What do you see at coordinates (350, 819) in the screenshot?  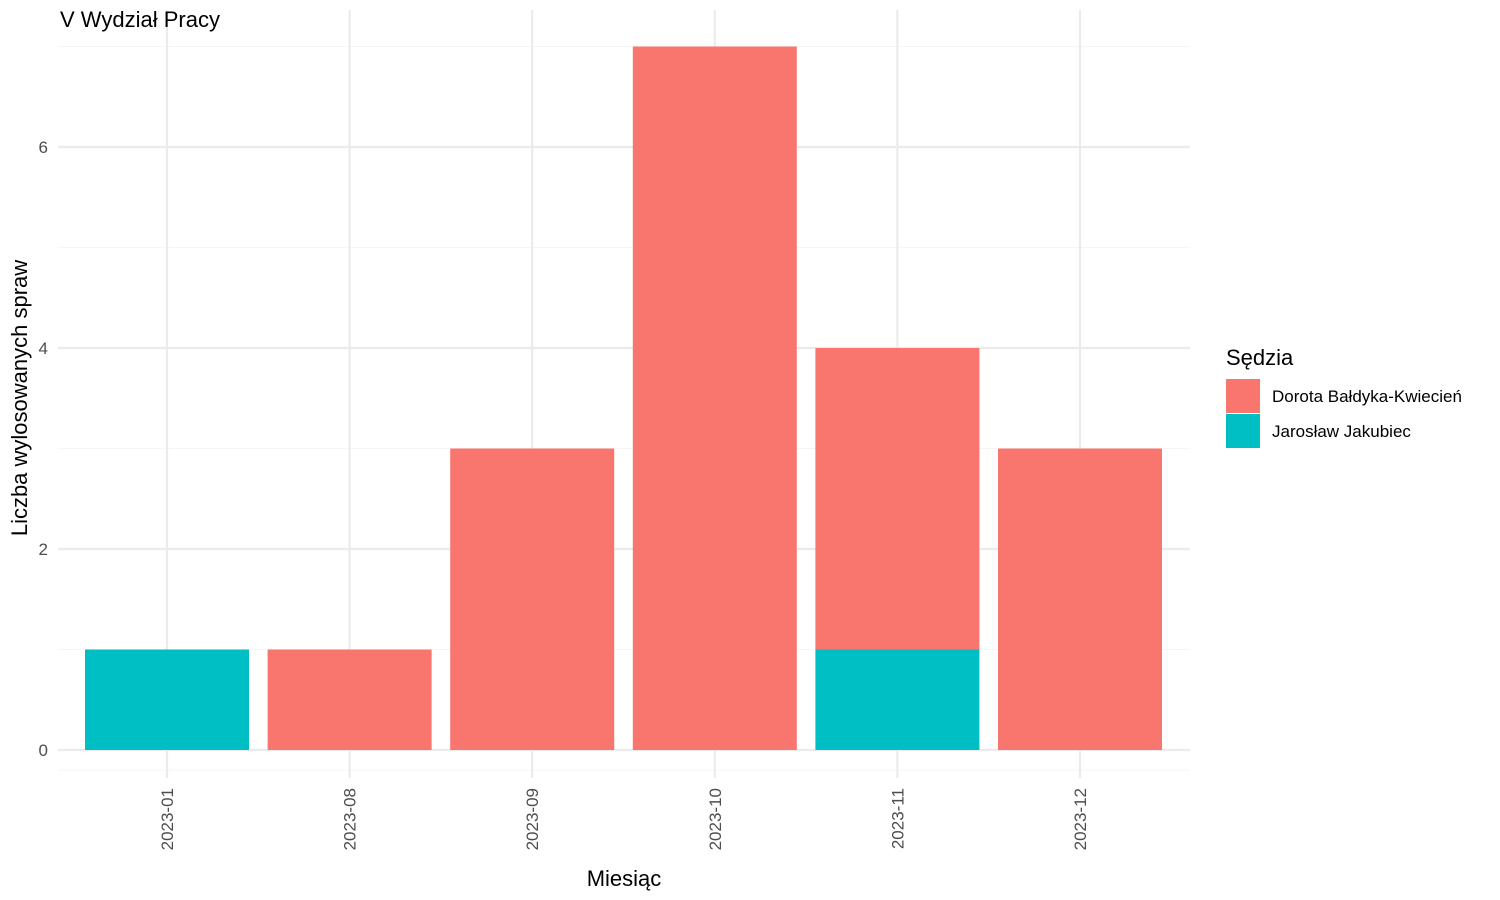 I see `x-tick-label: 2023-08` at bounding box center [350, 819].